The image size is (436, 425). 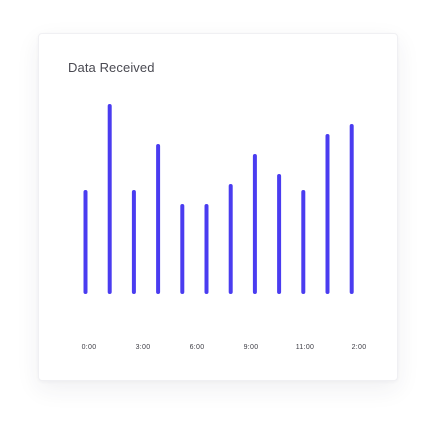 I want to click on x-tick-label: 6:00, so click(x=197, y=347).